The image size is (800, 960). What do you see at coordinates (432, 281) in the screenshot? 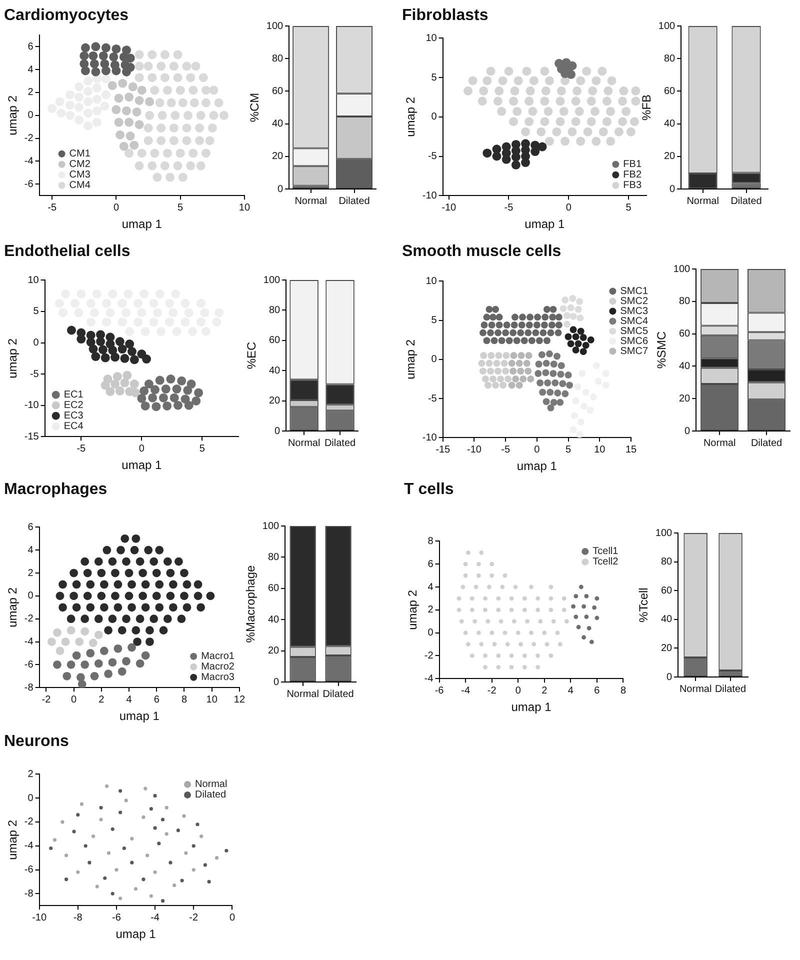
I see `y-tick-label: 10` at bounding box center [432, 281].